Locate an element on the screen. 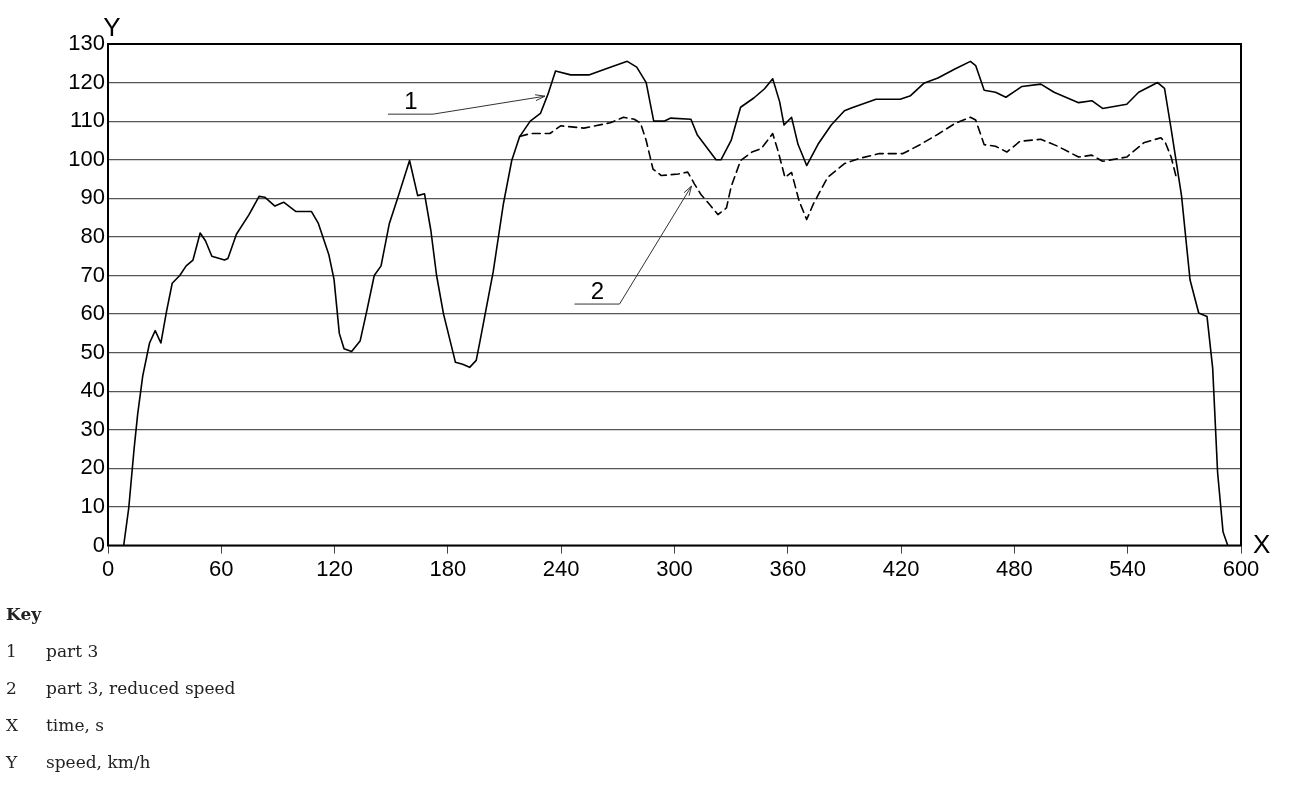 Image resolution: width=1301 pixels, height=800 pixels. y-tick-label: 30 is located at coordinates (92, 428).